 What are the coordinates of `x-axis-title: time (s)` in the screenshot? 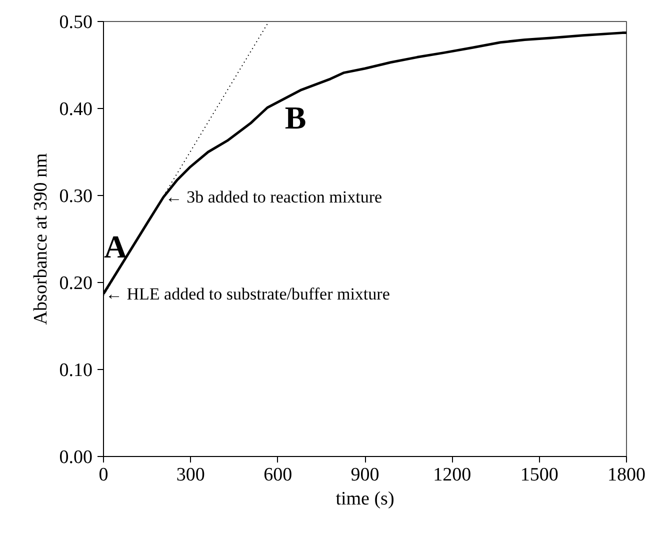 It's located at (365, 499).